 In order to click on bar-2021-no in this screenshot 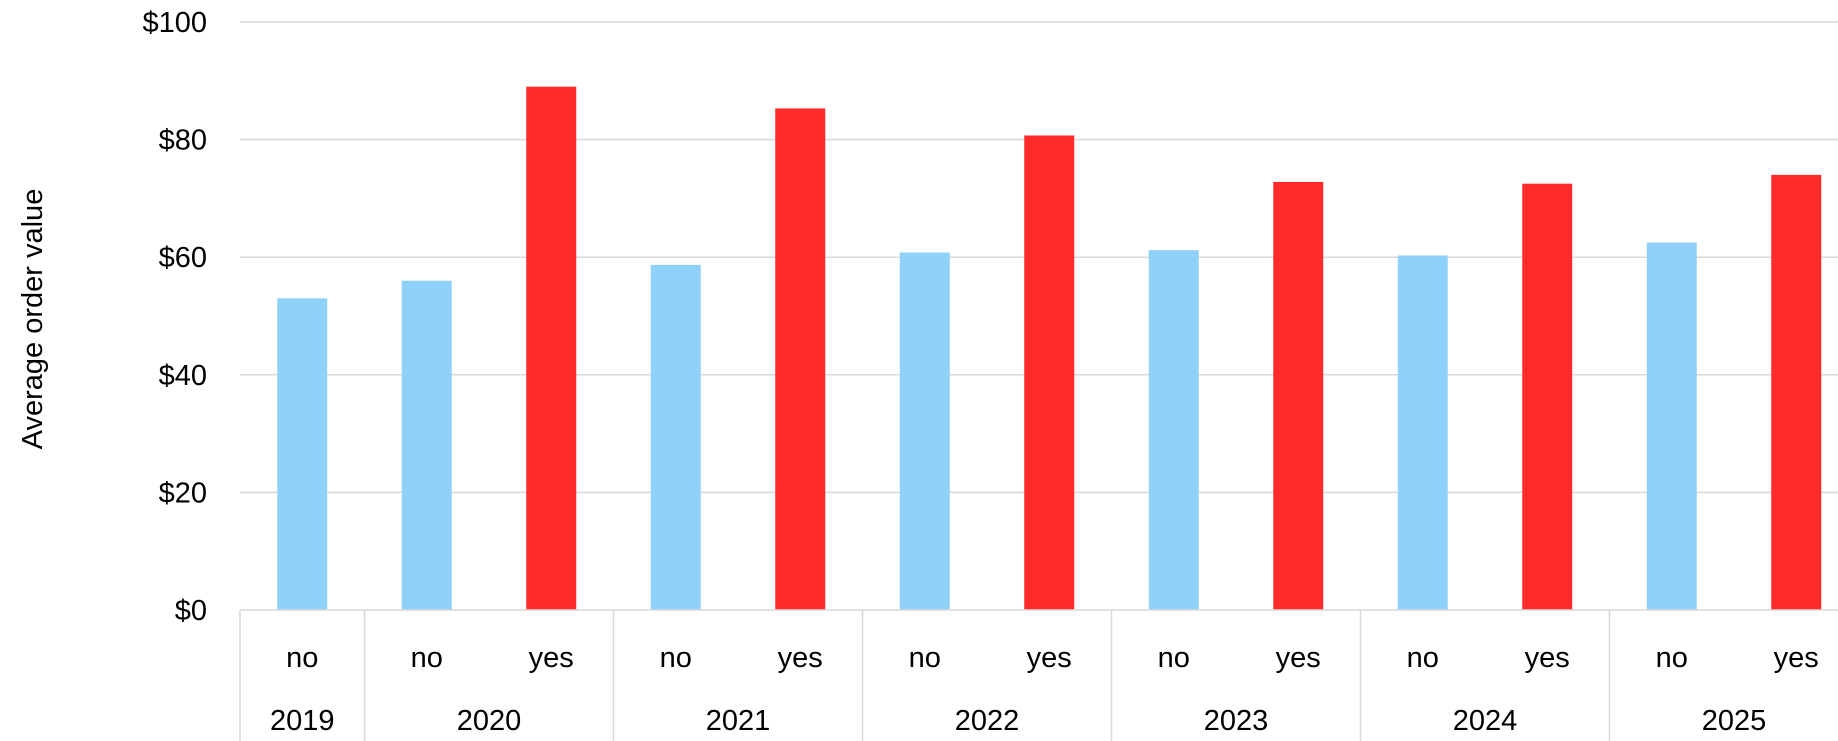, I will do `click(675, 437)`.